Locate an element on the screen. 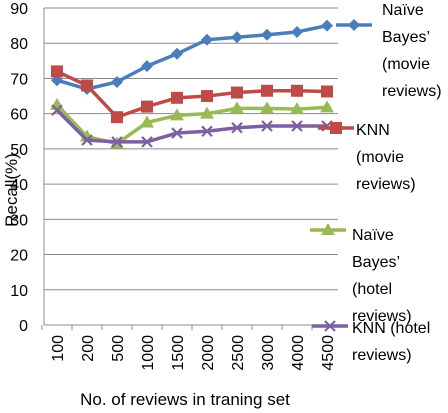 The image size is (448, 413). y-tick-label: 20 is located at coordinates (19, 256).